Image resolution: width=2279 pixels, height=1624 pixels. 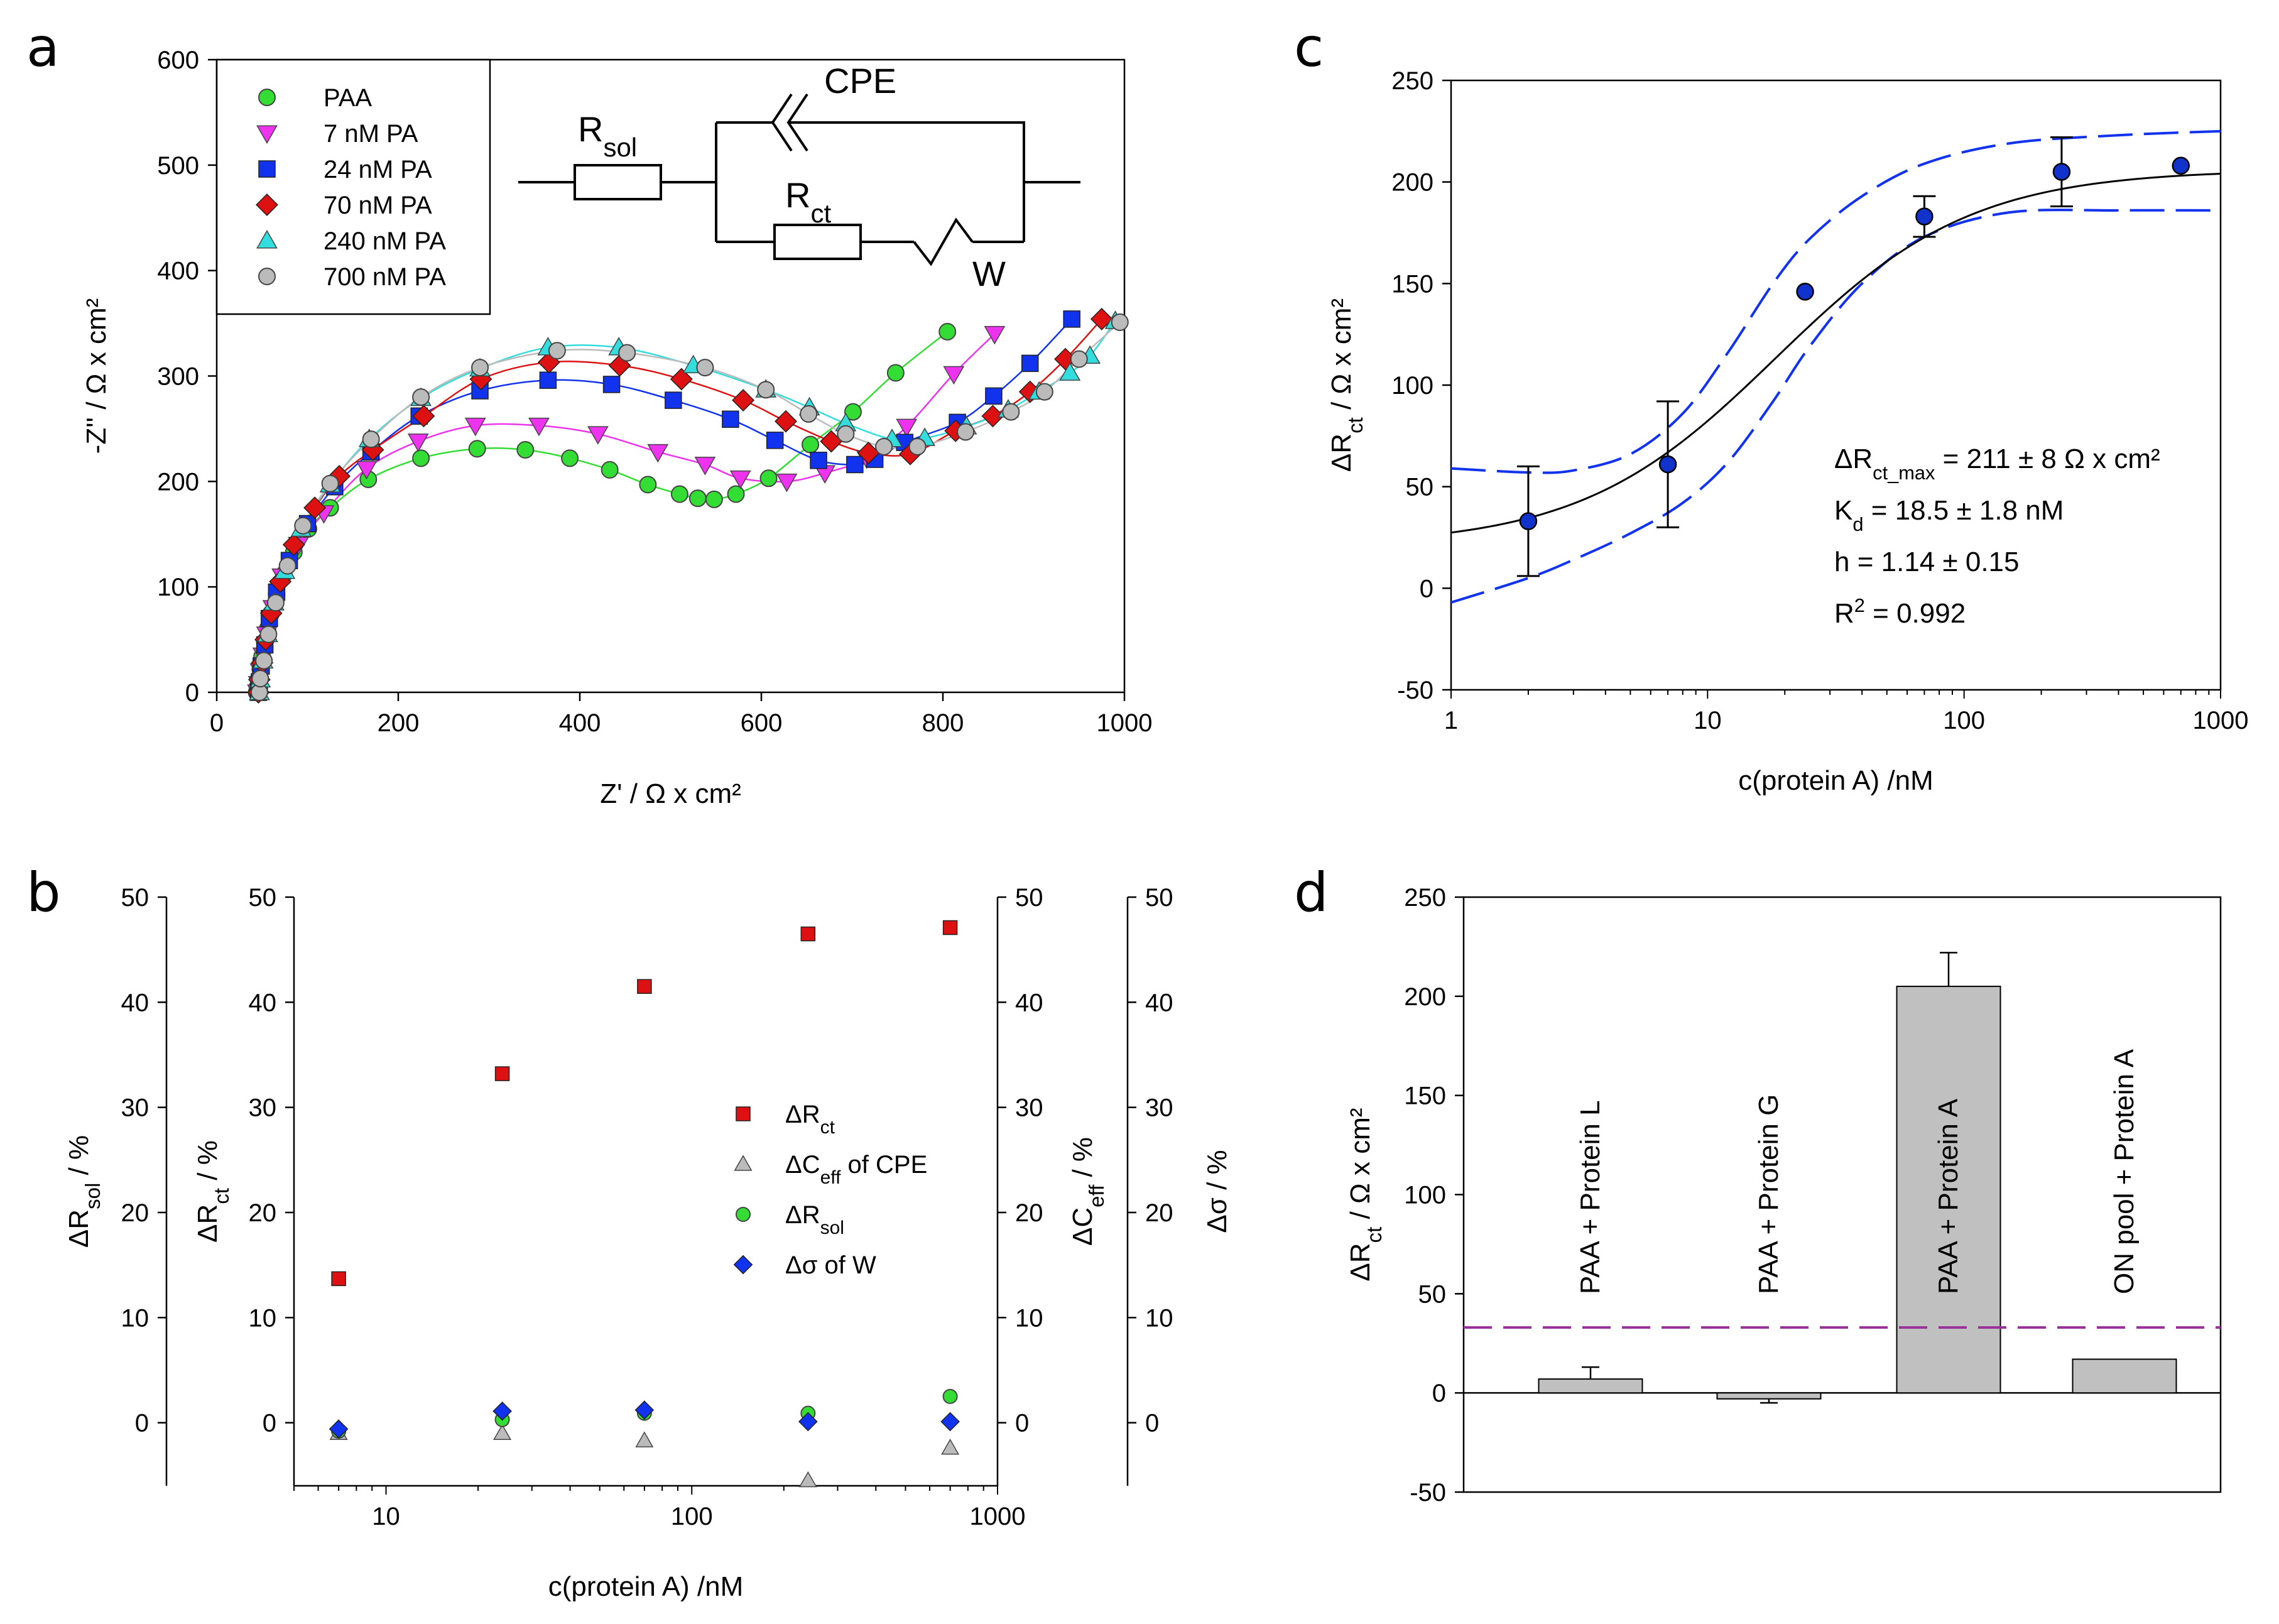 I want to click on fit-curve-c, so click(x=1835, y=353).